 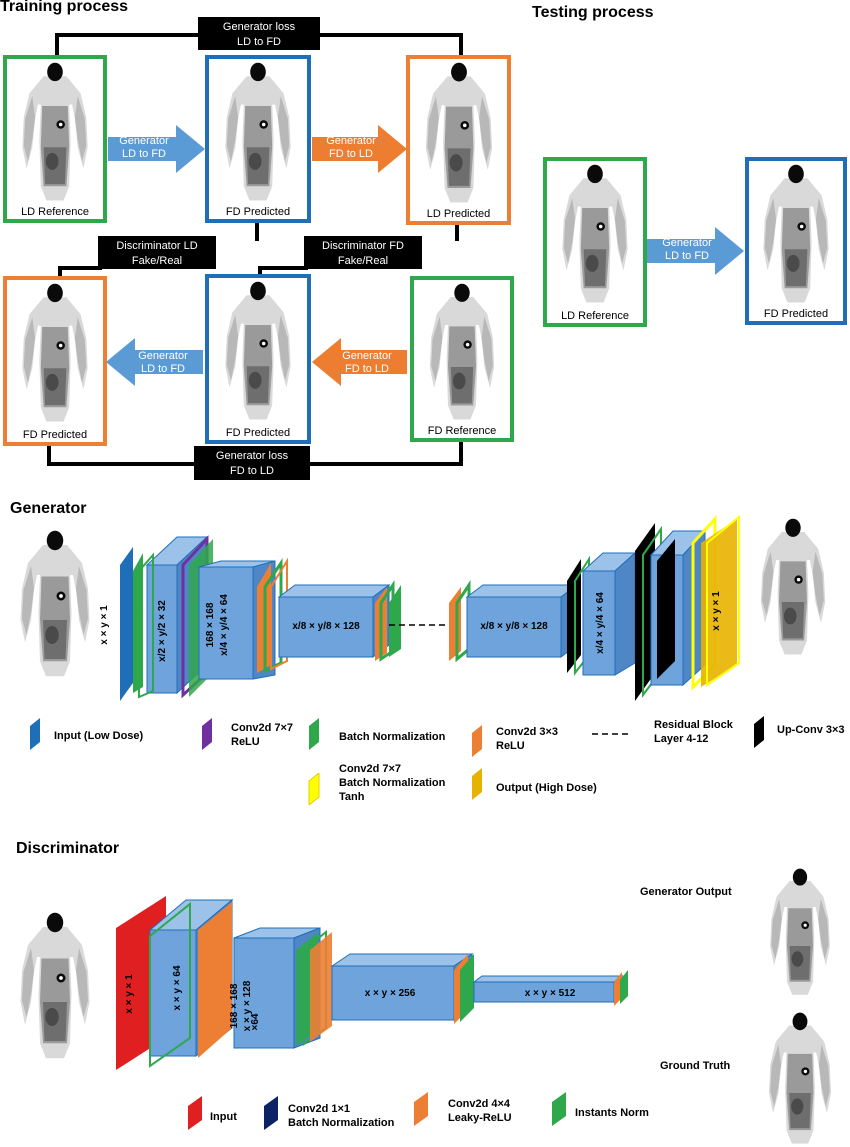 What do you see at coordinates (800, 1079) in the screenshot?
I see `discriminator-ground-truth-scan` at bounding box center [800, 1079].